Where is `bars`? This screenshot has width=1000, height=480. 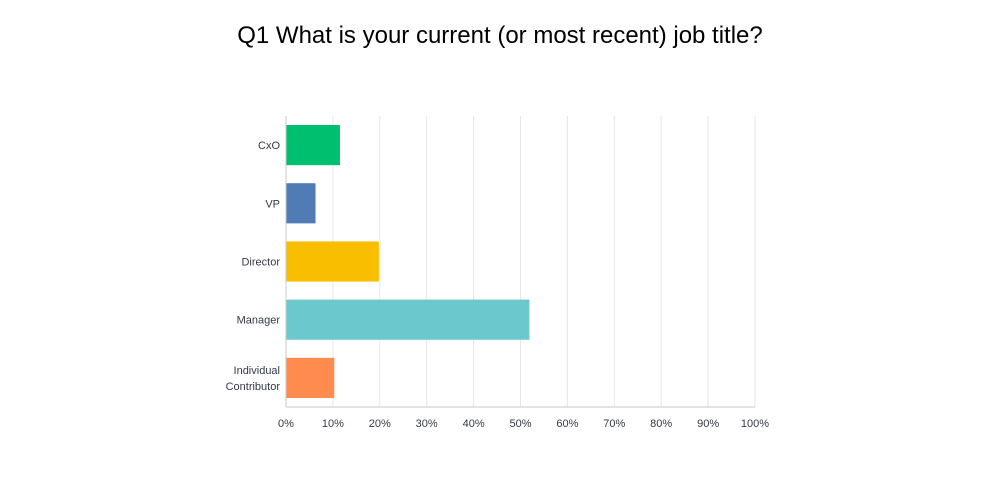
bars is located at coordinates (408, 261).